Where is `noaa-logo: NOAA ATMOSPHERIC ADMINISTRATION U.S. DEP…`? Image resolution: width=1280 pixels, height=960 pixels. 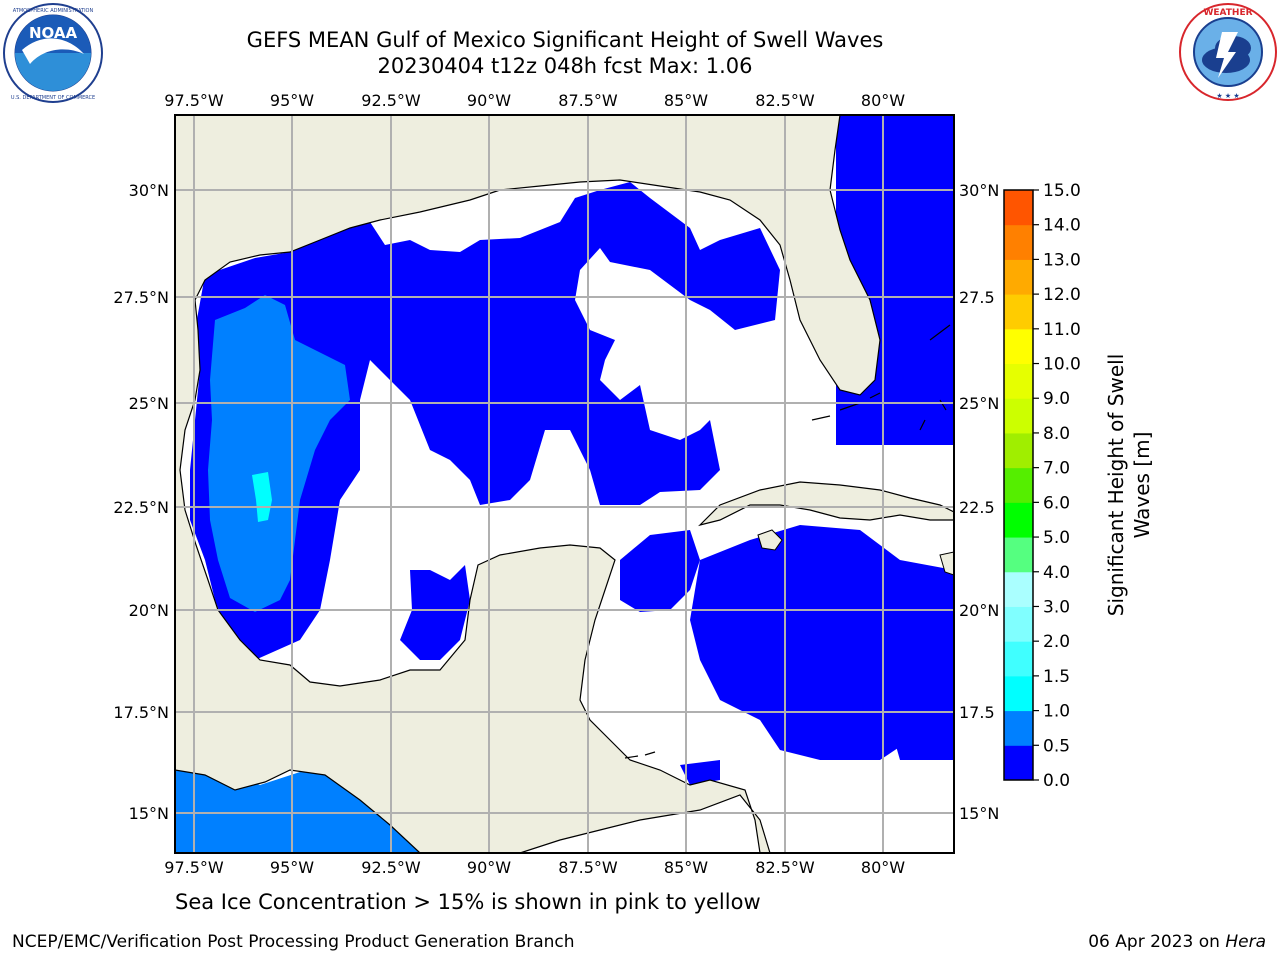 noaa-logo: NOAA ATMOSPHERIC ADMINISTRATION U.S. DEP… is located at coordinates (53, 53).